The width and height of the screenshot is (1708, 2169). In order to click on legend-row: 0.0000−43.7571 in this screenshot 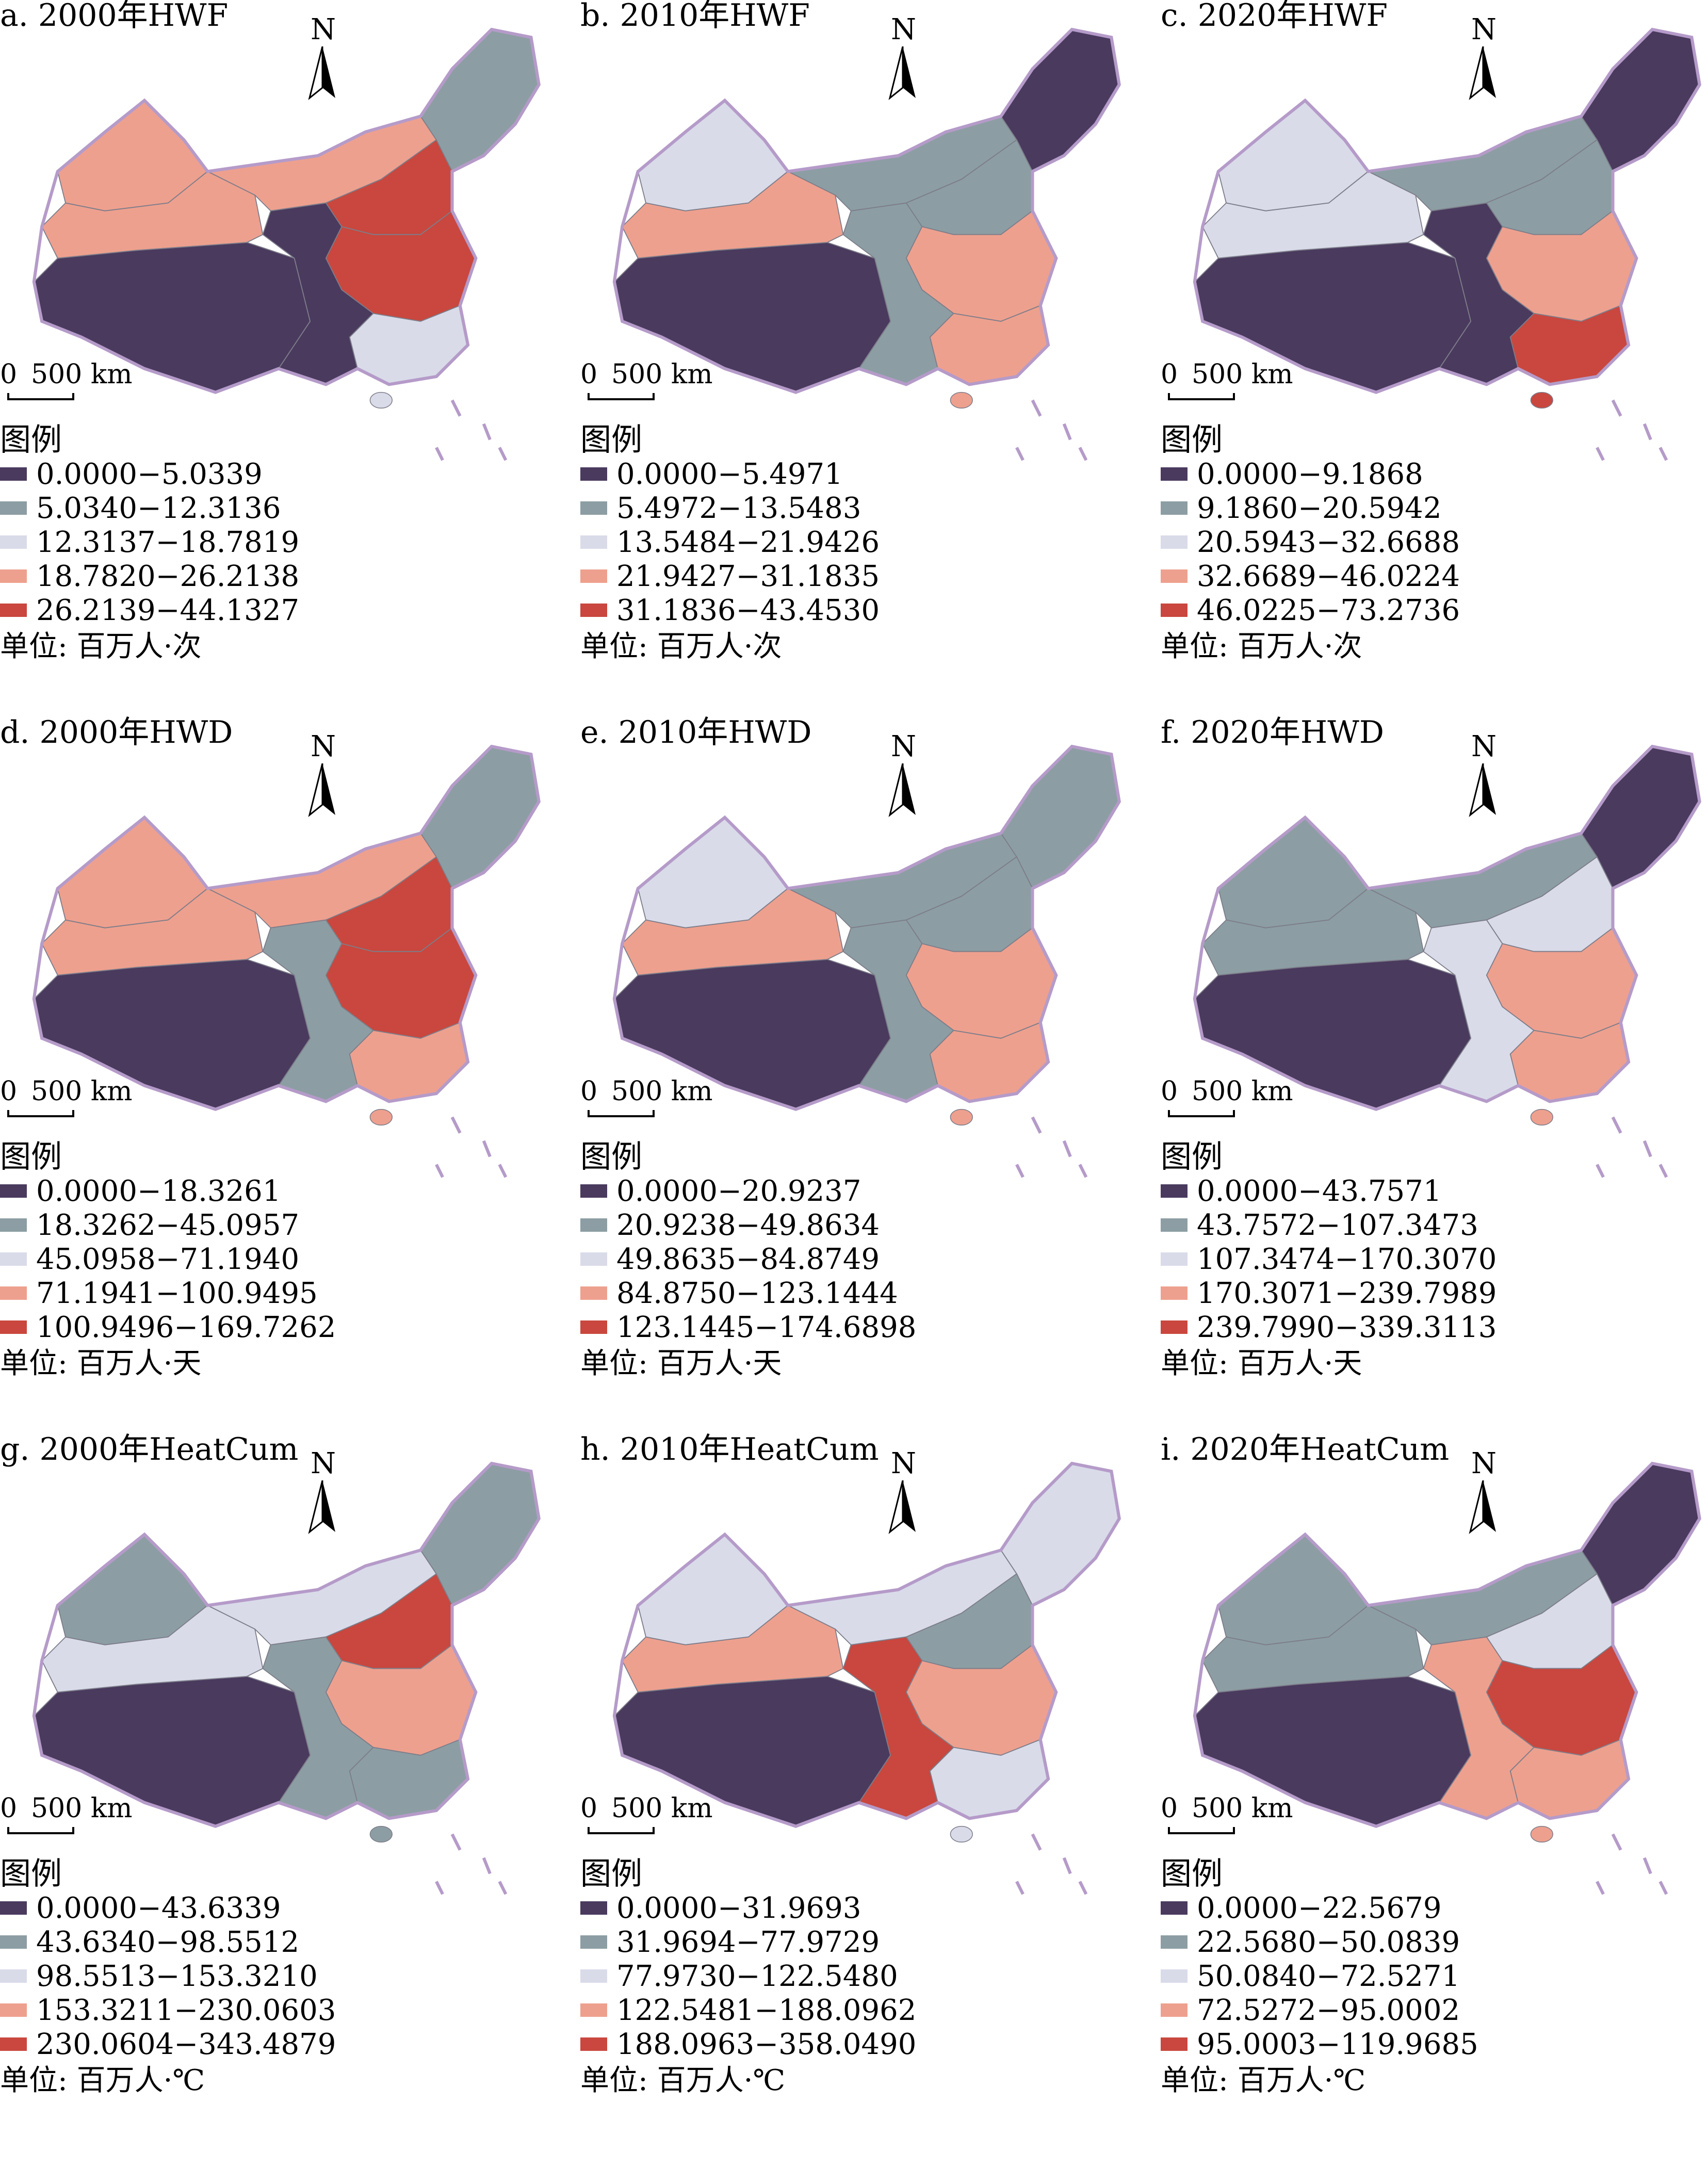, I will do `click(1328, 1191)`.